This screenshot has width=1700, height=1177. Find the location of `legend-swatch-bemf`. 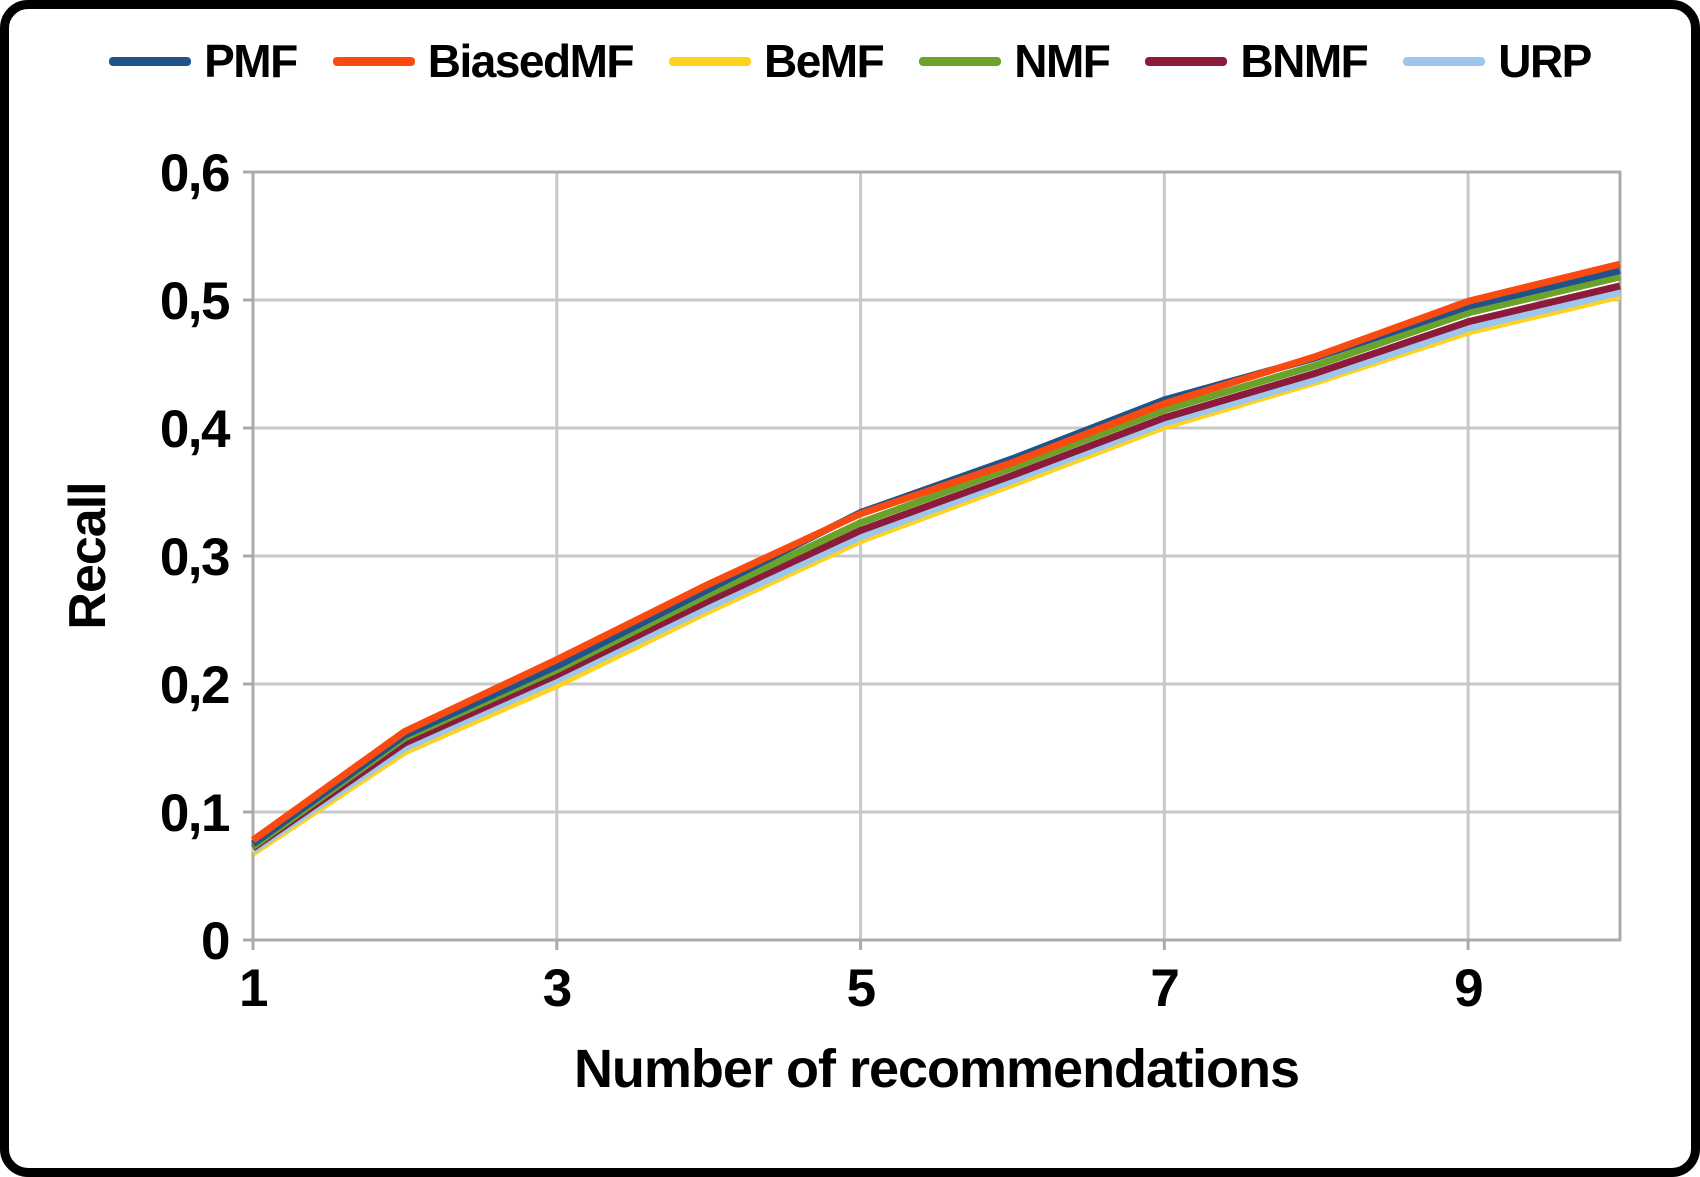

legend-swatch-bemf is located at coordinates (710, 61).